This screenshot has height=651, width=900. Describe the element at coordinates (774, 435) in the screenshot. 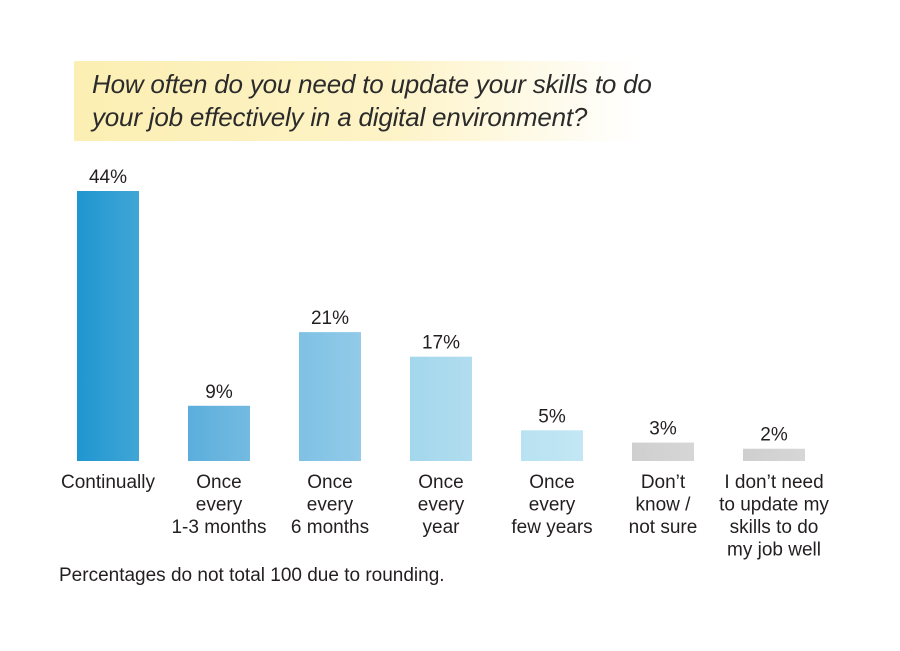

I see `value-label-7: 2%` at that location.